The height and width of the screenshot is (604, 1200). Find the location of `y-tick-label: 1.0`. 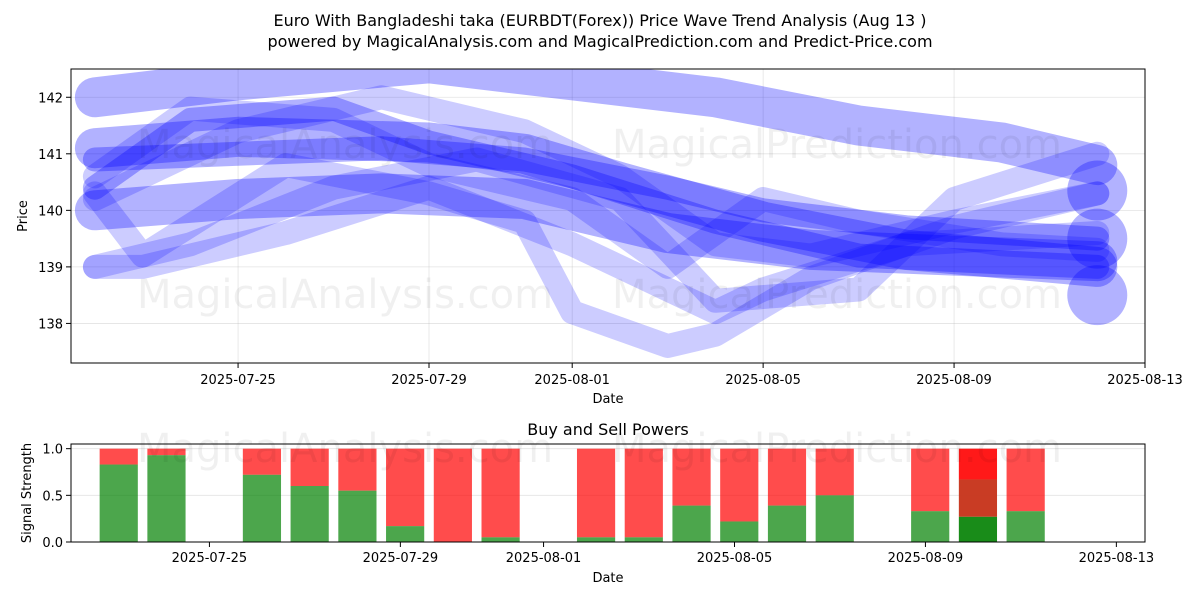

y-tick-label: 1.0 is located at coordinates (52, 450).